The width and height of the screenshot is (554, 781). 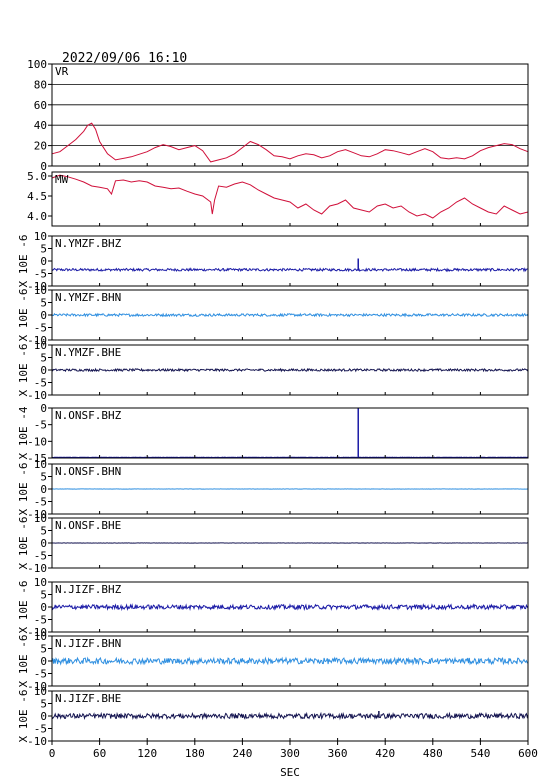 I want to click on x-tick-label: 180, so click(x=195, y=753).